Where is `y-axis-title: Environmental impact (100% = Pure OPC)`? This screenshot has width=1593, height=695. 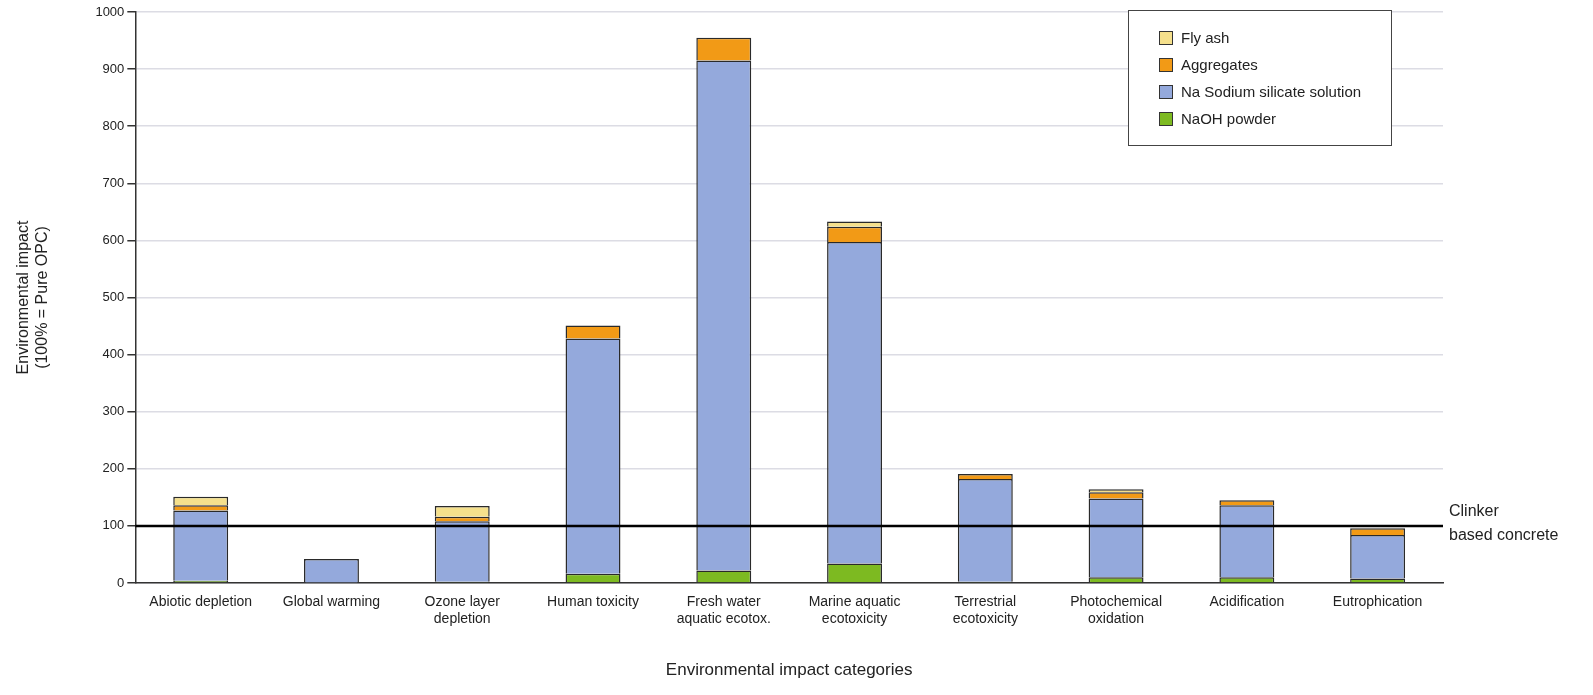
y-axis-title: Environmental impact (100% = Pure OPC) is located at coordinates (32, 297).